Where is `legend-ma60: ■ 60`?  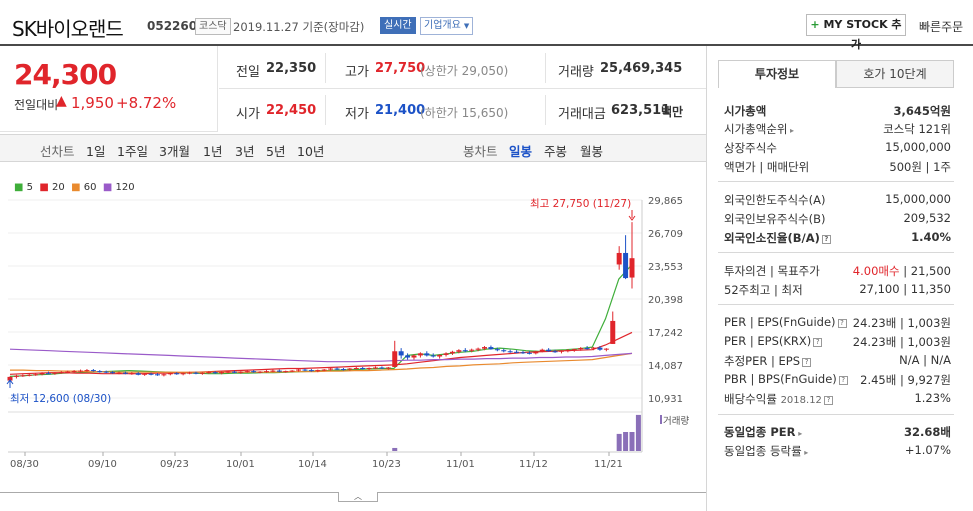 legend-ma60: ■ 60 is located at coordinates (84, 187).